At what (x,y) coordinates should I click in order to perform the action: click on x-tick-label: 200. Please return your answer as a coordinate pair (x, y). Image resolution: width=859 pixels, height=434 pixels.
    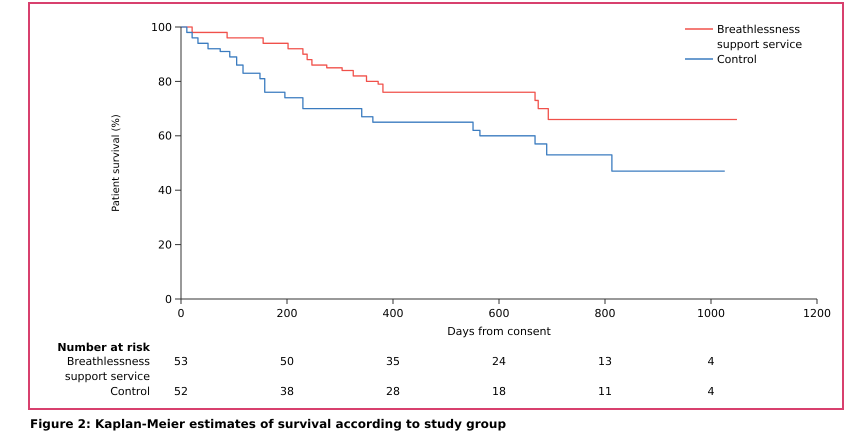
    Looking at the image, I should click on (287, 313).